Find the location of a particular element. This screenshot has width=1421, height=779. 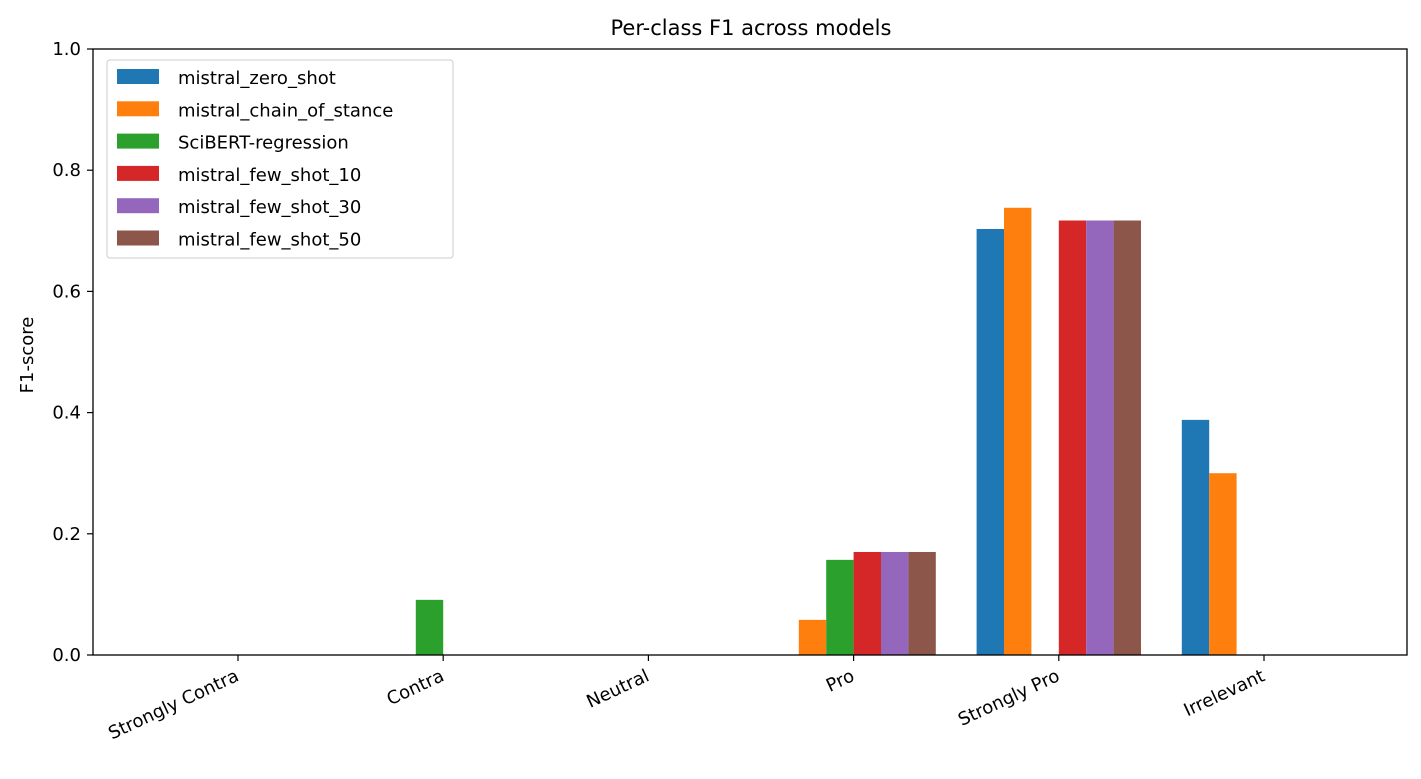

x-tick-label: Neutral is located at coordinates (617, 688).